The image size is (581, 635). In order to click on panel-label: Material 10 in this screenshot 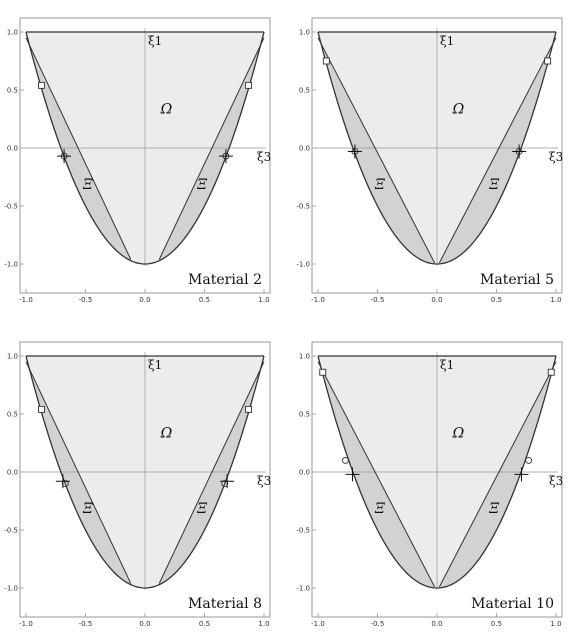, I will do `click(512, 604)`.